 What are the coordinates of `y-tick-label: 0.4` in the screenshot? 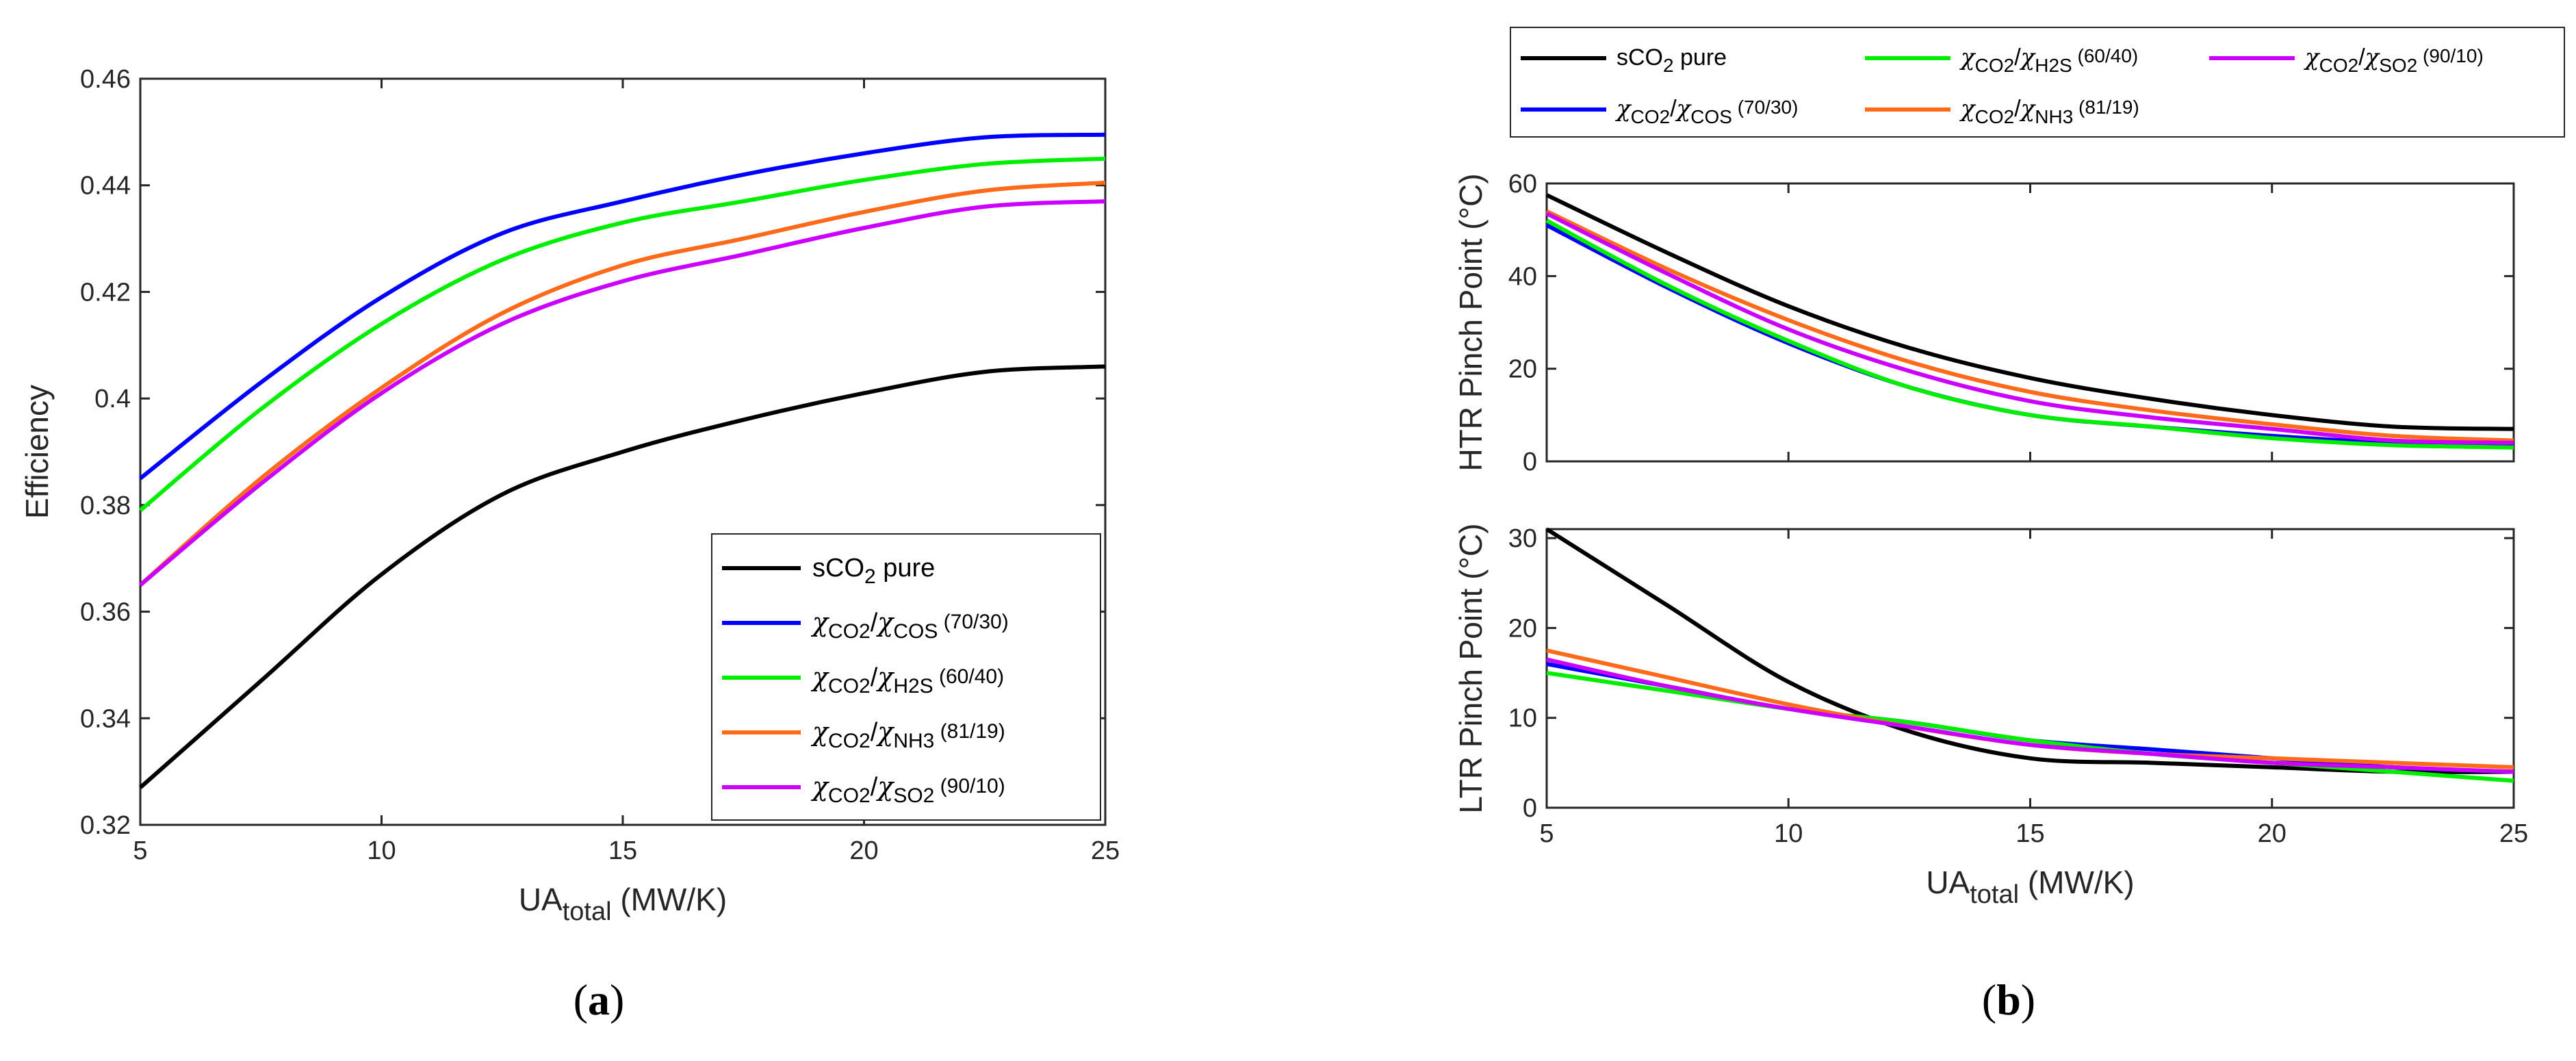 It's located at (113, 399).